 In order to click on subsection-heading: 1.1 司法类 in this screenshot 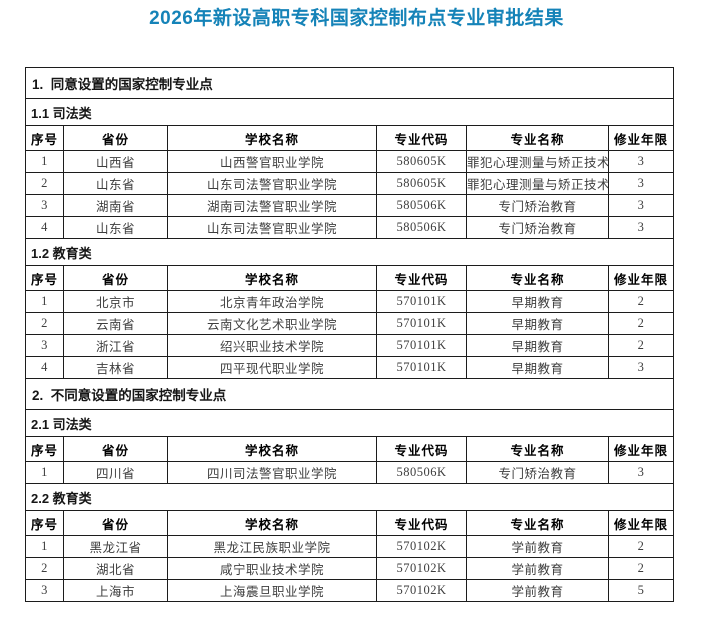, I will do `click(349, 112)`.